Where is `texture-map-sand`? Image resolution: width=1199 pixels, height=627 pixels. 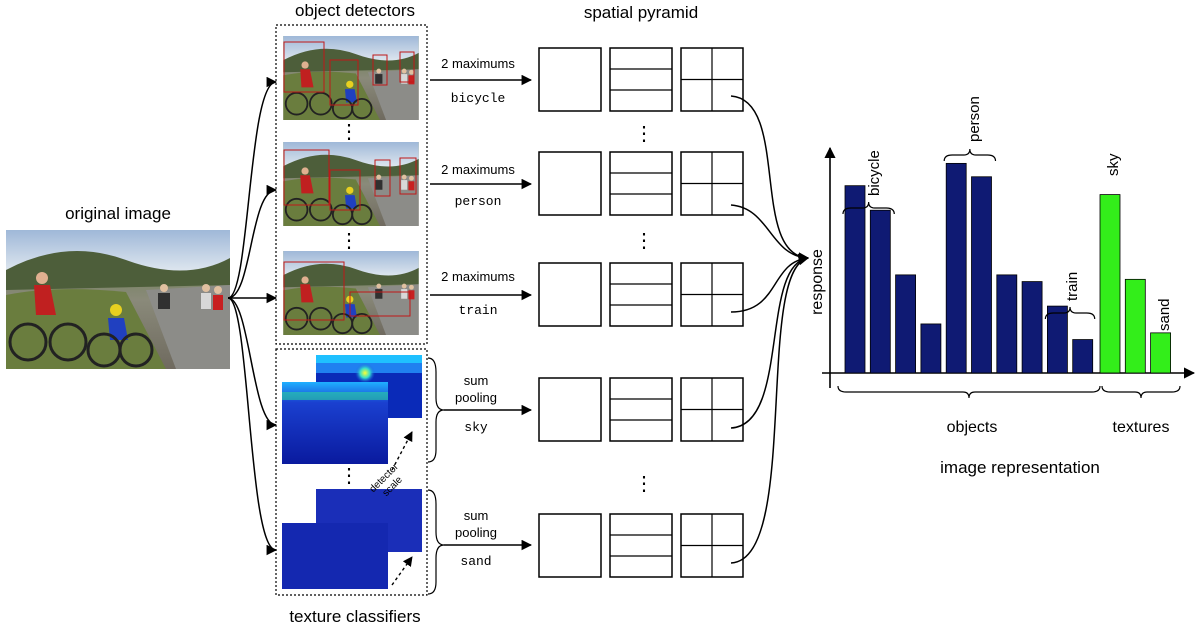 texture-map-sand is located at coordinates (352, 539).